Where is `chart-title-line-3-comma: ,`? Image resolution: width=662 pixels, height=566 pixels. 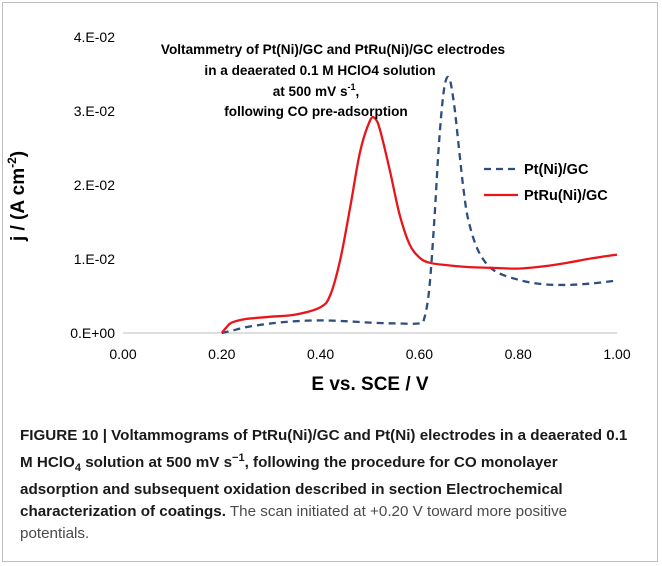
chart-title-line-3-comma: , is located at coordinates (358, 91).